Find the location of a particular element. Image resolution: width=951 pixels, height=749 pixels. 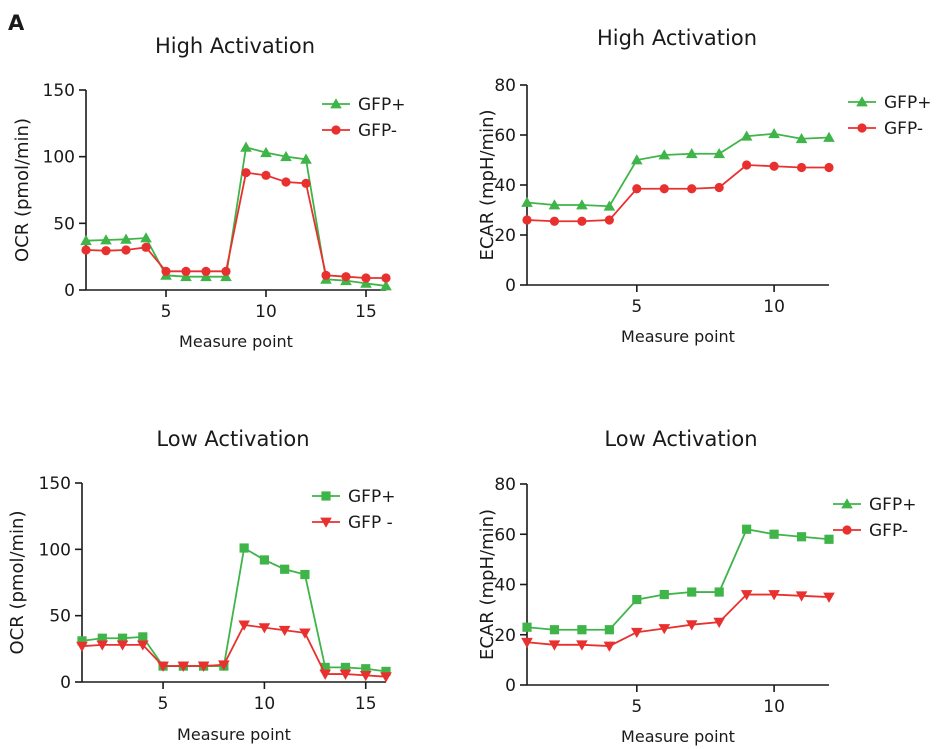

y-tick-label: 50 is located at coordinates (60, 617).